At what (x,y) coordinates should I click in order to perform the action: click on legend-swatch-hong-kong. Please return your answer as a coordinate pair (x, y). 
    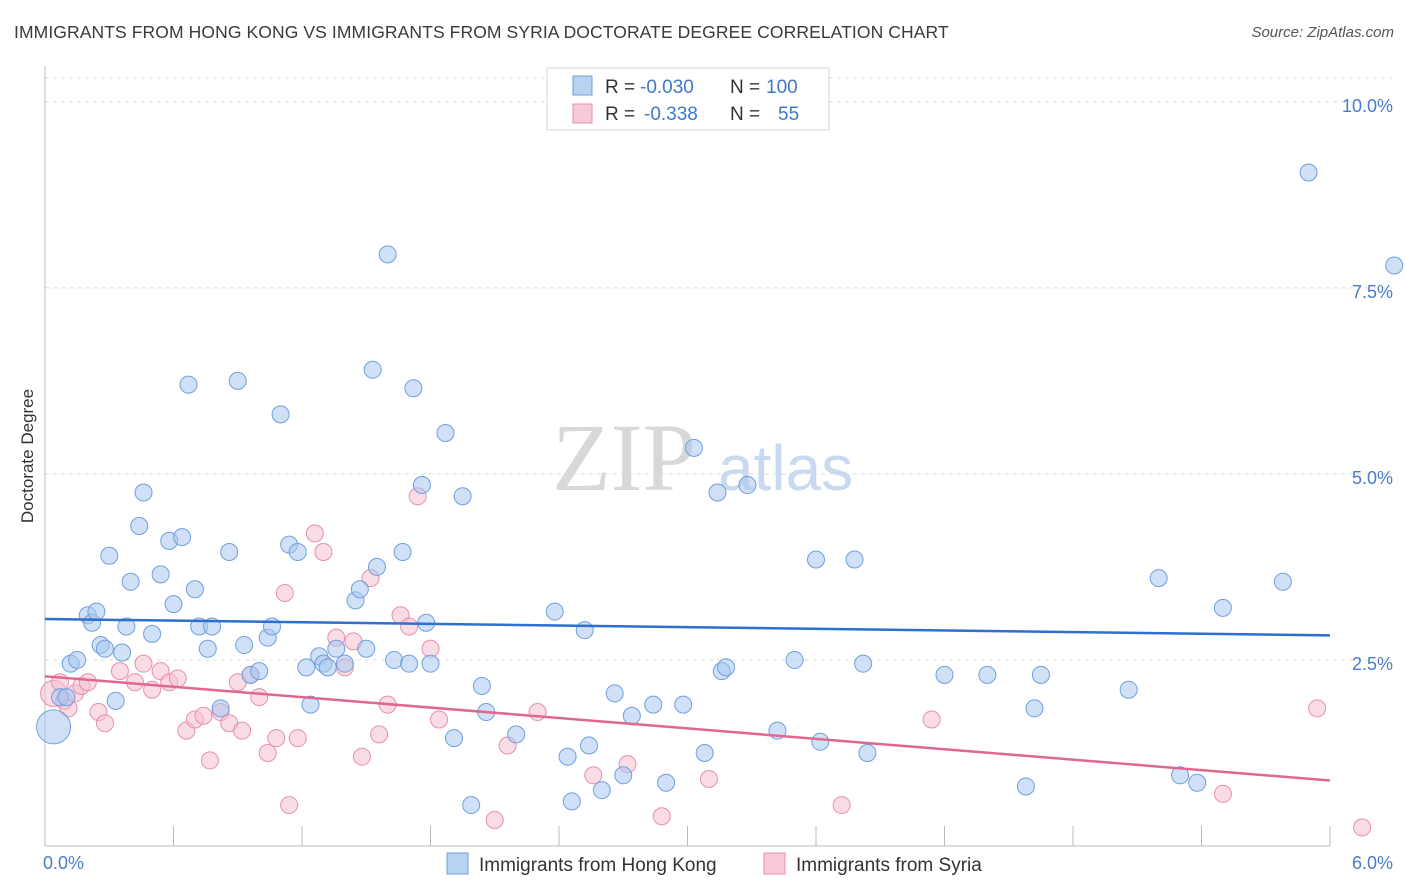
    Looking at the image, I should click on (582, 85).